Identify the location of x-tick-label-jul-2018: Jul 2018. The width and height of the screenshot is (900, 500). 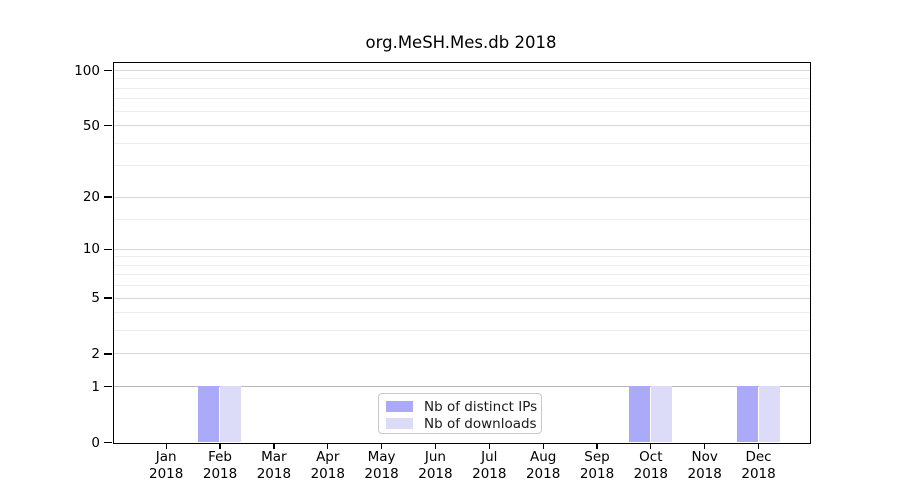
(489, 465).